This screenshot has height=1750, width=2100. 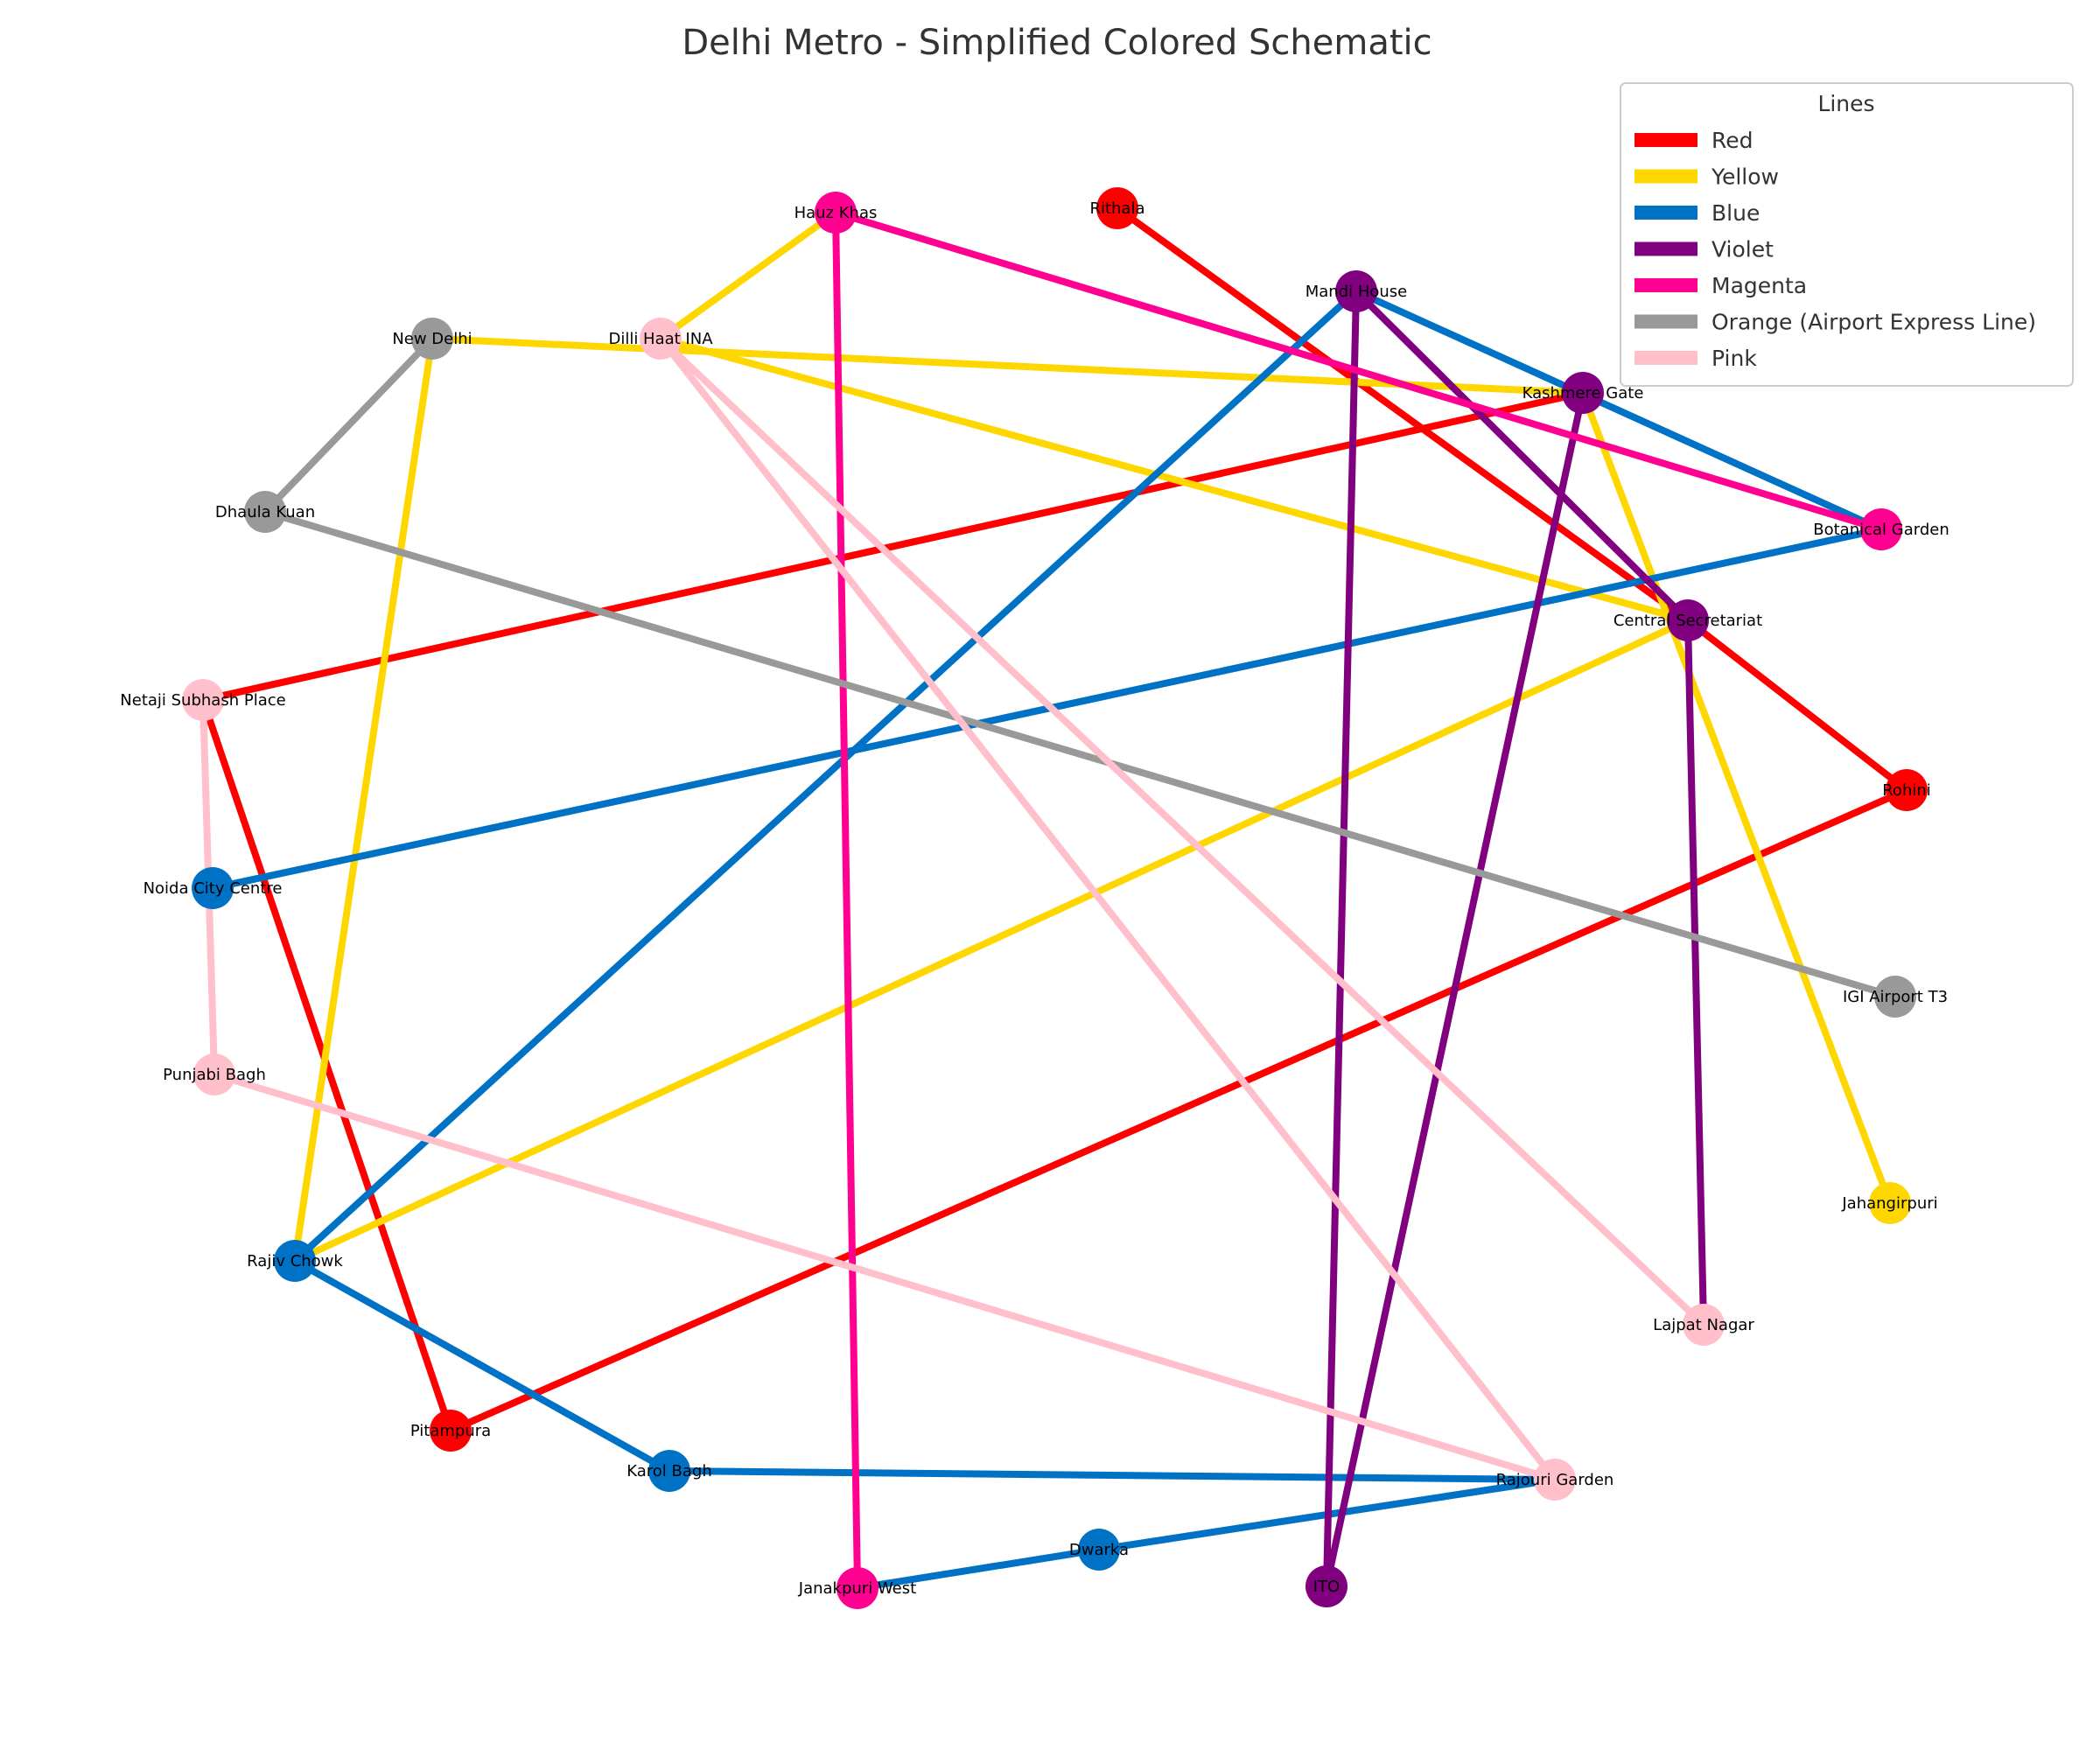 I want to click on station-label-new-delhi: New Delhi, so click(x=432, y=339).